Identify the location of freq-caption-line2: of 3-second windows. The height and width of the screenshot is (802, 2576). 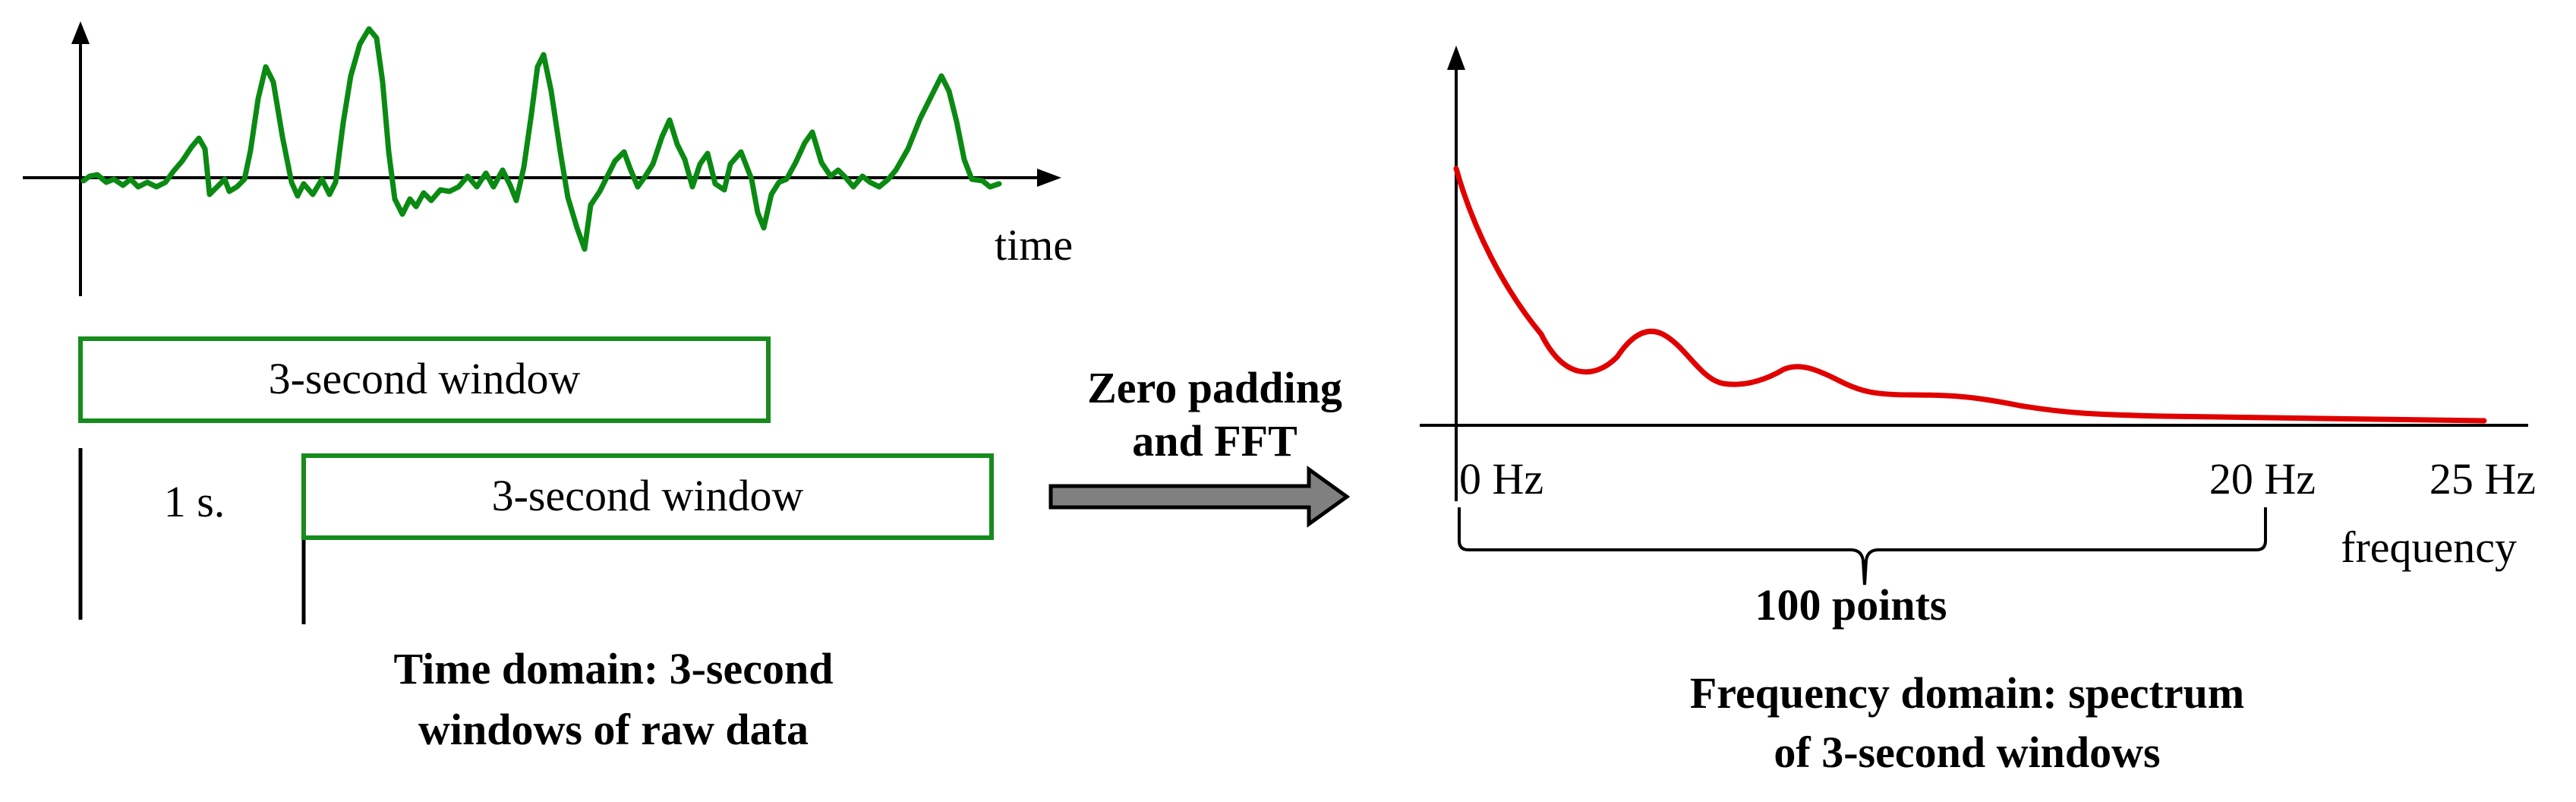
(1967, 752).